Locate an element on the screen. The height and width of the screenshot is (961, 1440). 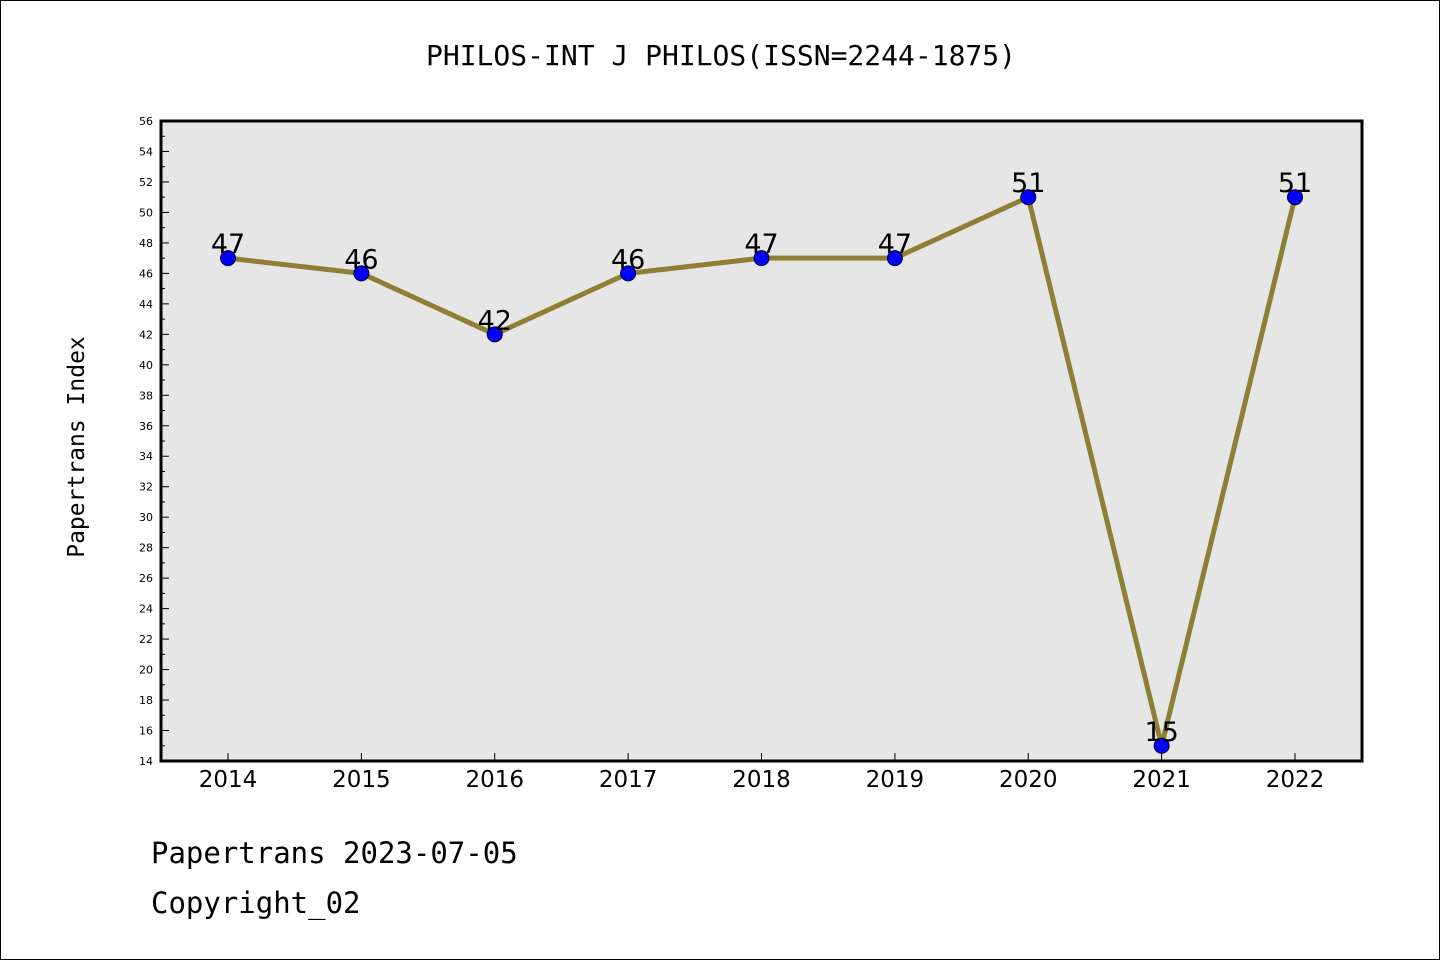
chart-title: PHILOS-INT J PHILOS(ISSN=2244-1875) is located at coordinates (720, 55).